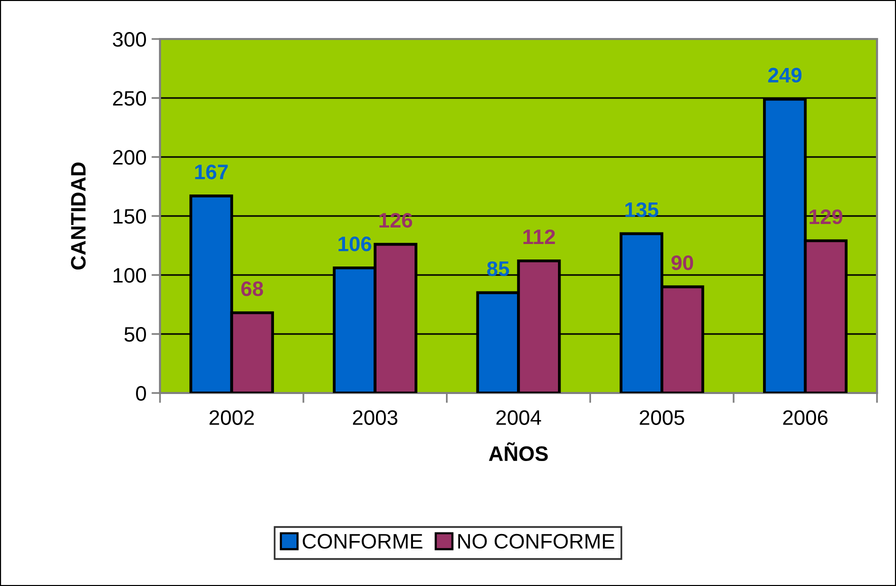  I want to click on y-axis-title: CANTIDAD, so click(78, 216).